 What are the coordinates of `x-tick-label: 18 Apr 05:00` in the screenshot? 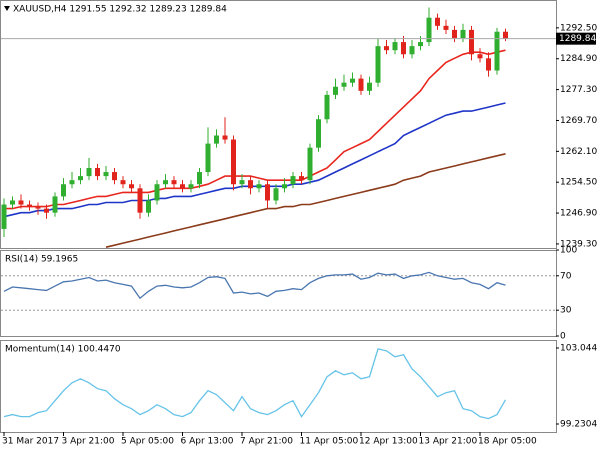 It's located at (507, 442).